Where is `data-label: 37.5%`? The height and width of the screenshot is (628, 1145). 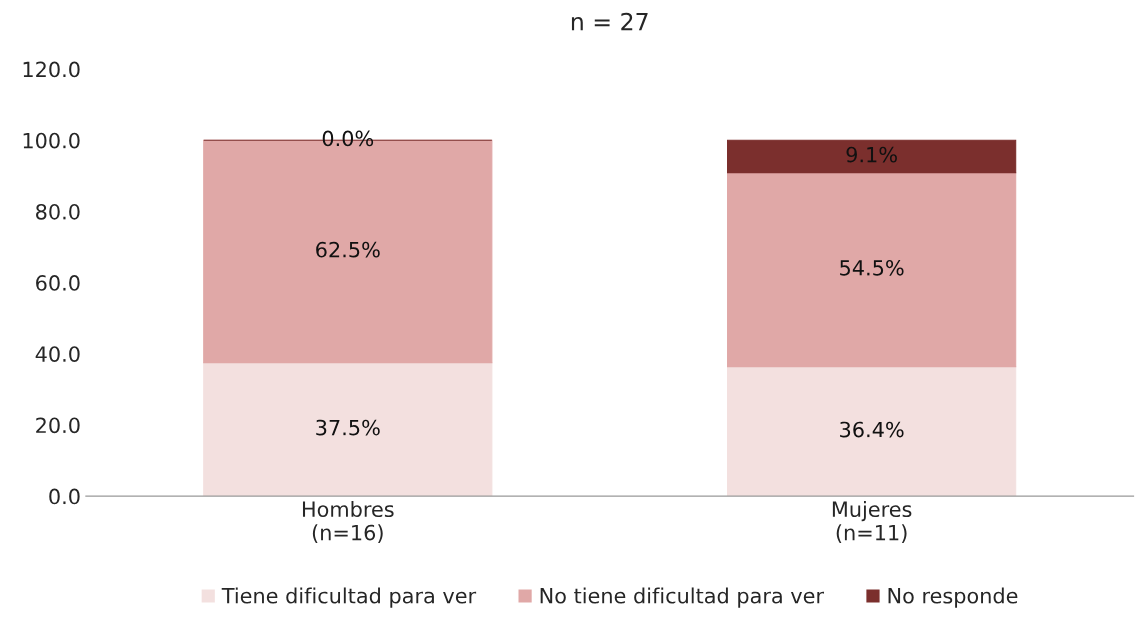 data-label: 37.5% is located at coordinates (348, 427).